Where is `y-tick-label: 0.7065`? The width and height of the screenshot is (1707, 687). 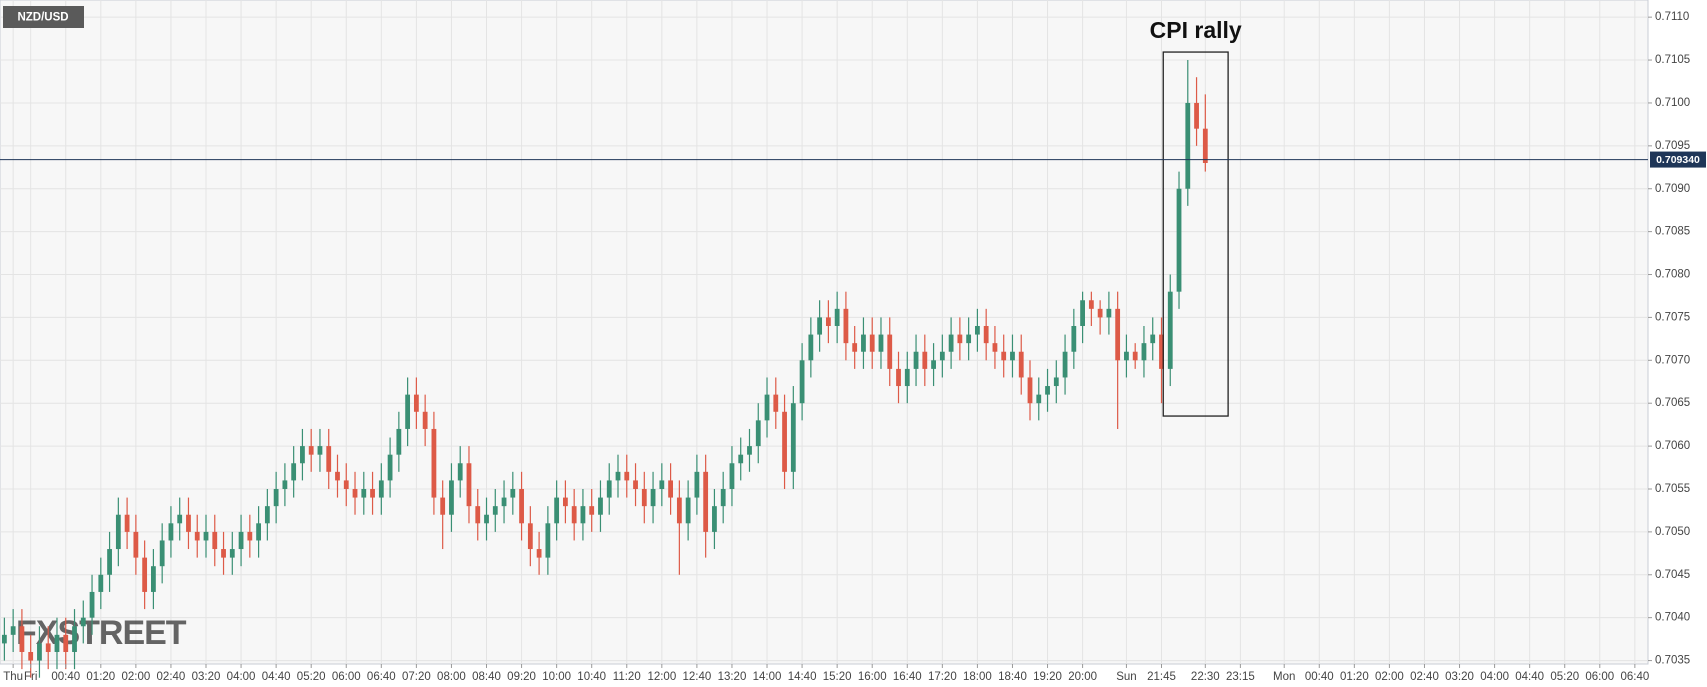 y-tick-label: 0.7065 is located at coordinates (1672, 403).